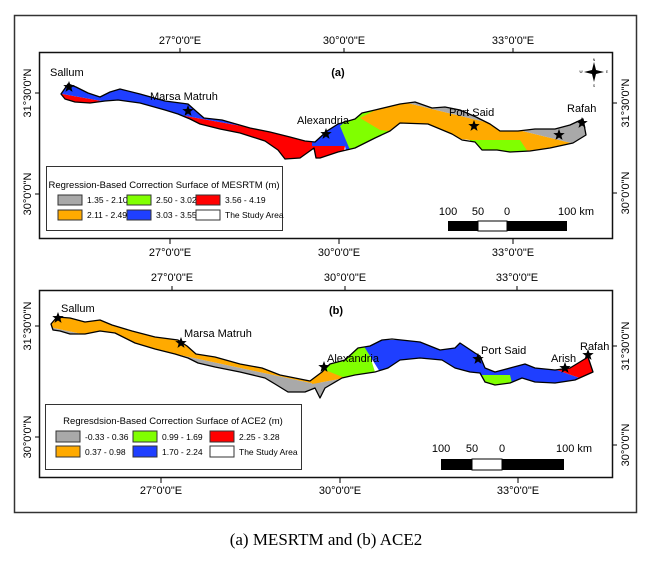 This screenshot has width=652, height=565. Describe the element at coordinates (182, 452) in the screenshot. I see `legend-label: 1.70 - 2.24` at that location.